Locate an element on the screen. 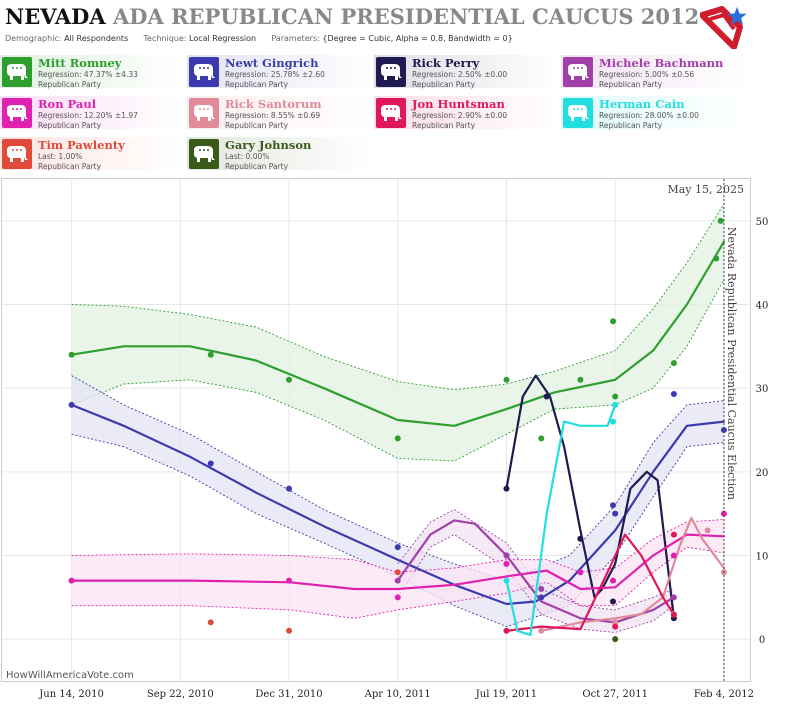  legend-stat: Regression: 25.78% ±2.60 is located at coordinates (275, 74).